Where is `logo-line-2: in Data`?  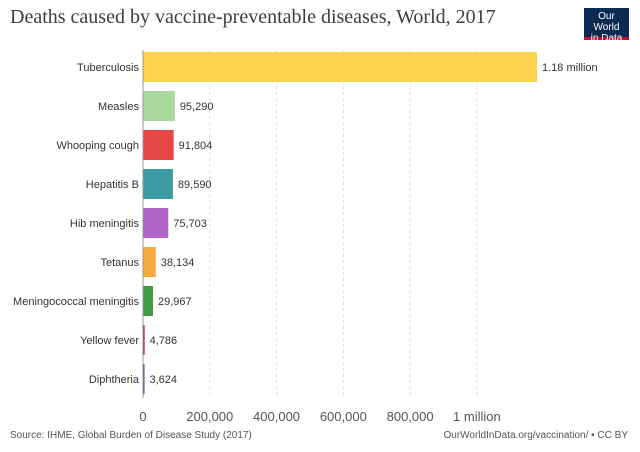 logo-line-2: in Data is located at coordinates (606, 38).